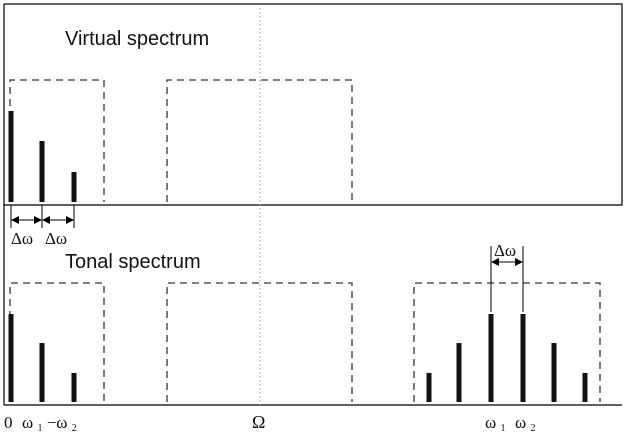 This screenshot has height=436, width=626. Describe the element at coordinates (22, 238) in the screenshot. I see `virtual-delta-label-1: Δω` at that location.